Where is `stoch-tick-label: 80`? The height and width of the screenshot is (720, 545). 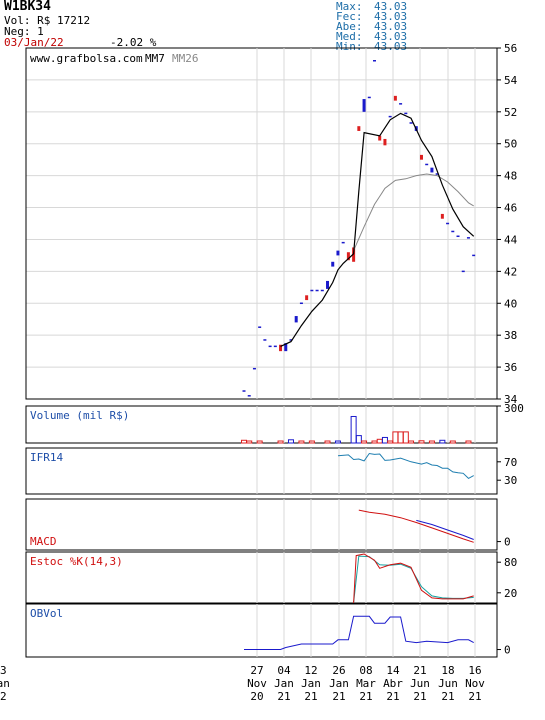 stoch-tick-label: 80 is located at coordinates (510, 562).